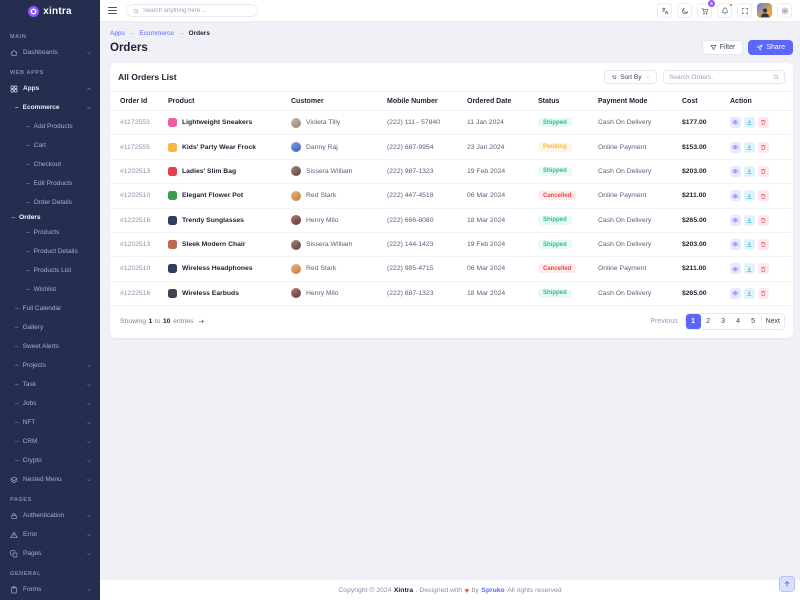 This screenshot has width=800, height=600. I want to click on dark-mode-button, so click(684, 10).